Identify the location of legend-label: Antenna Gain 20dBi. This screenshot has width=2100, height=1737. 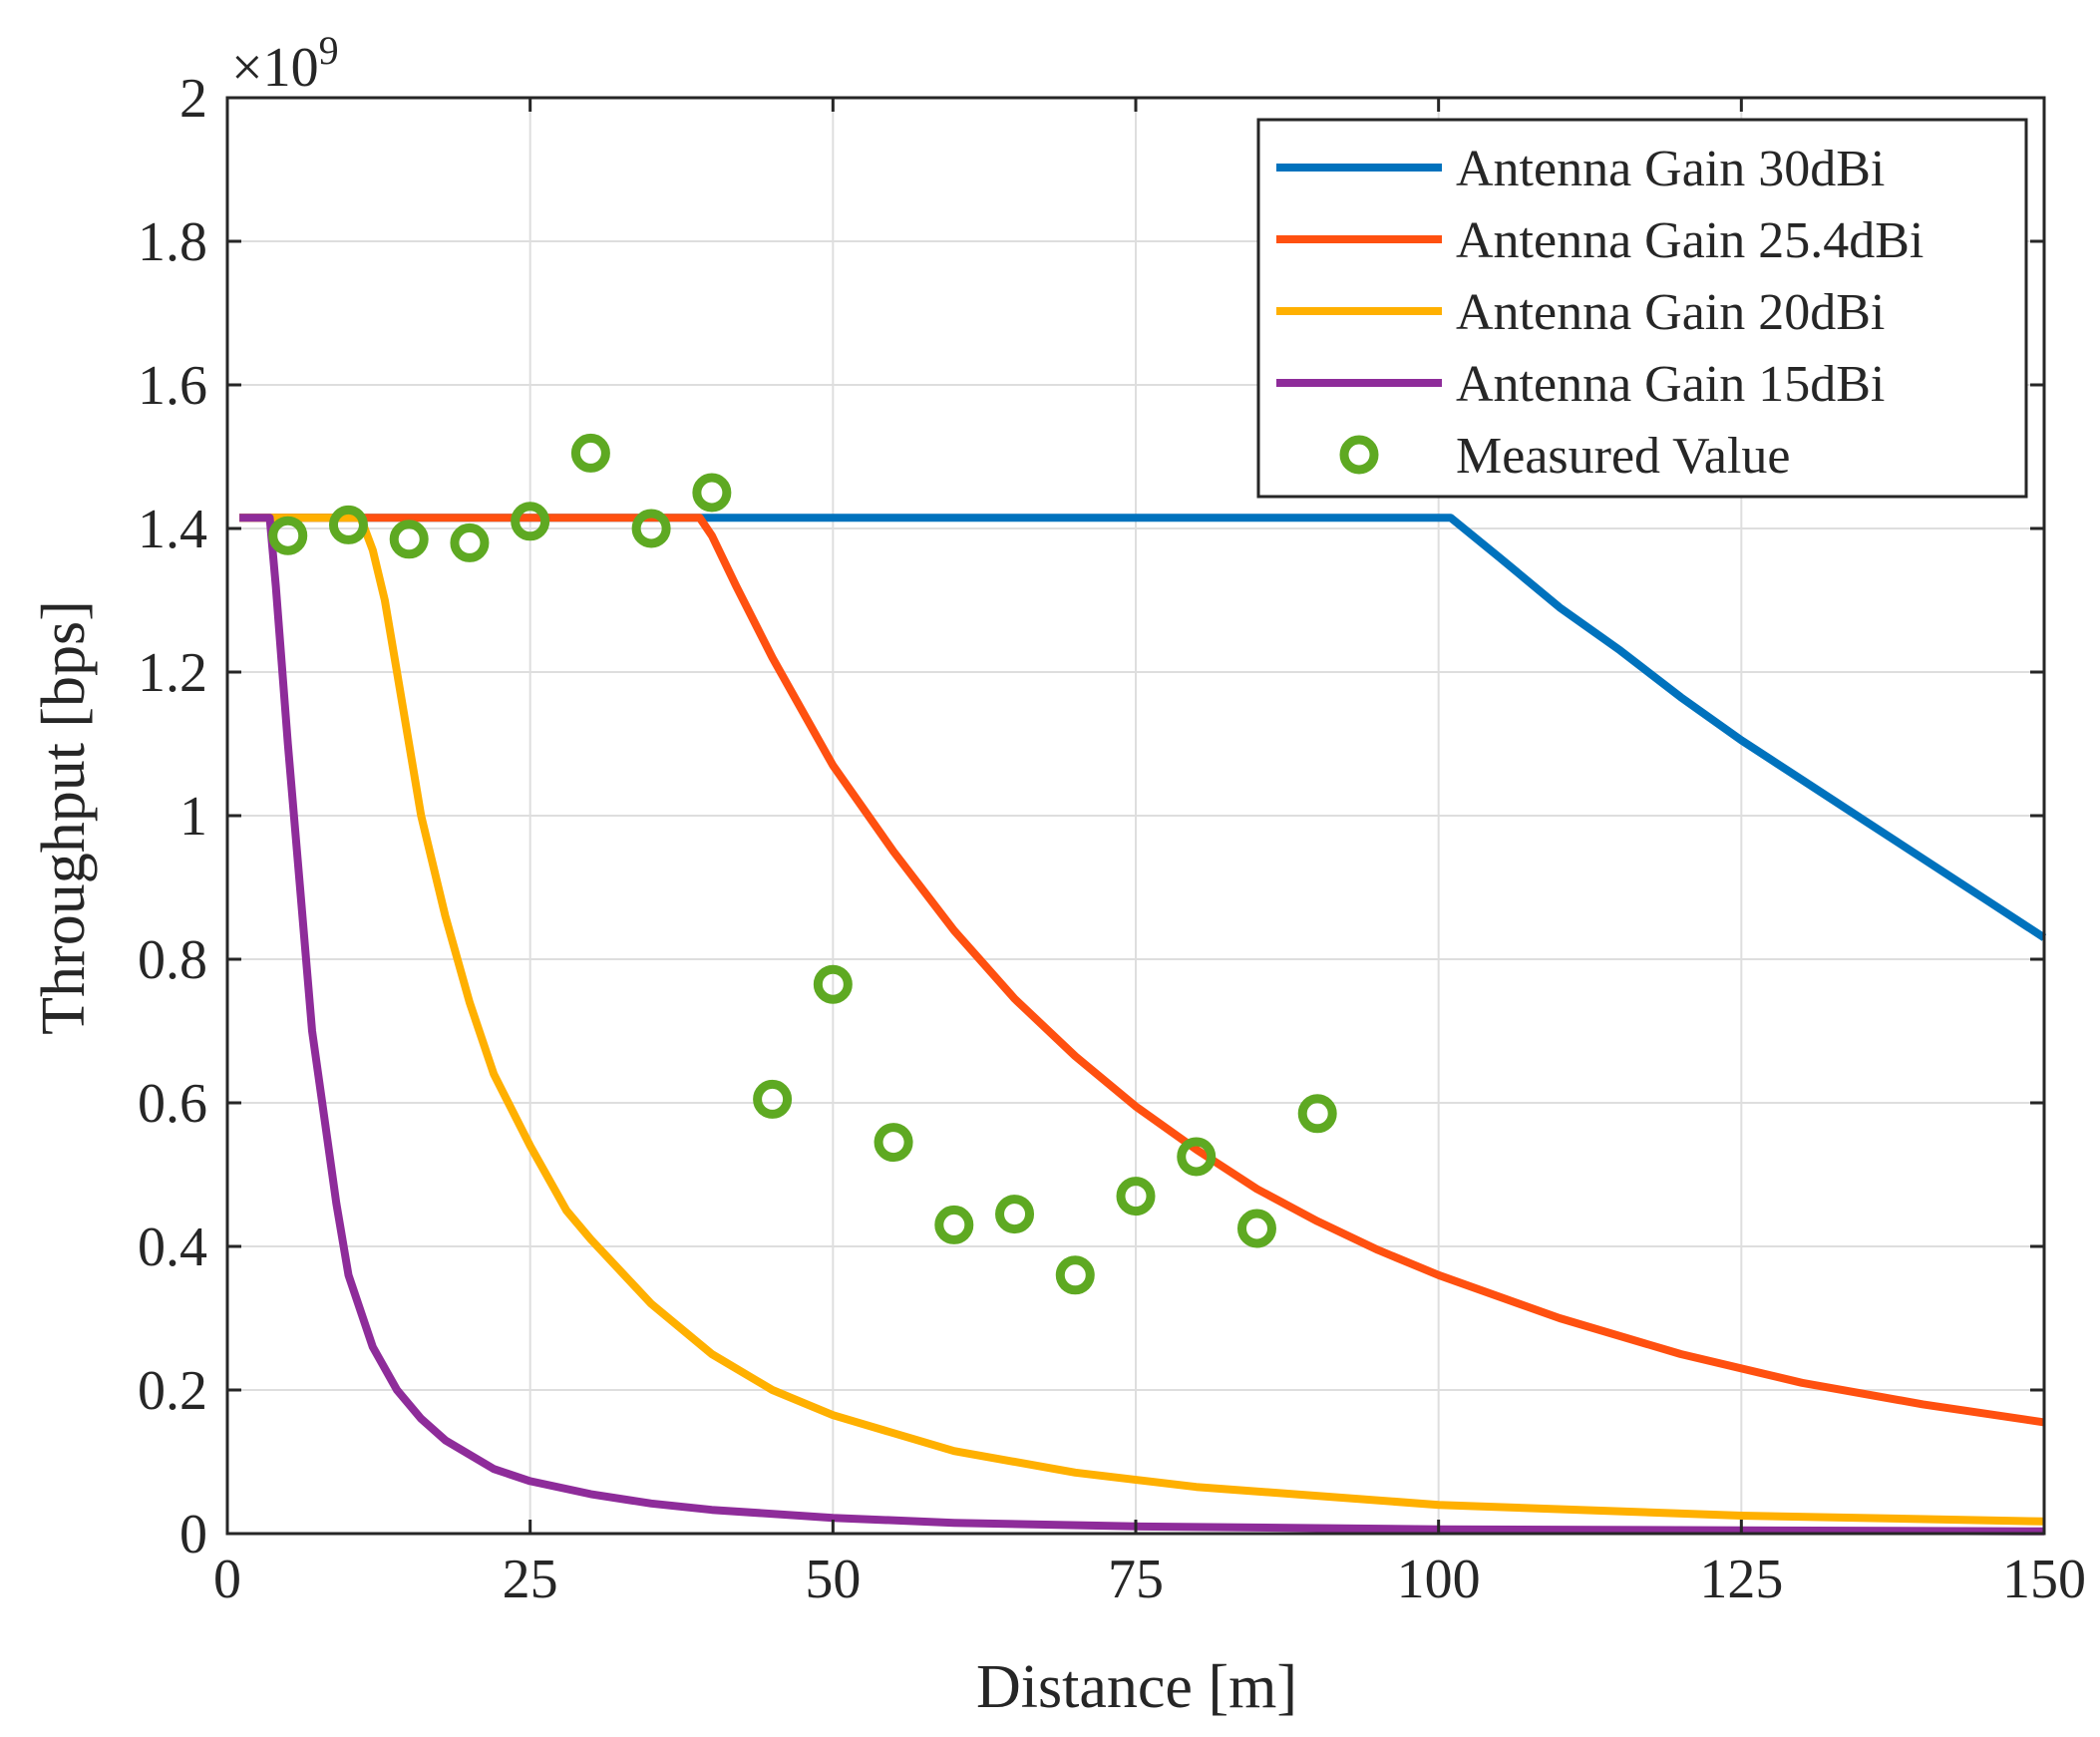
(1671, 312).